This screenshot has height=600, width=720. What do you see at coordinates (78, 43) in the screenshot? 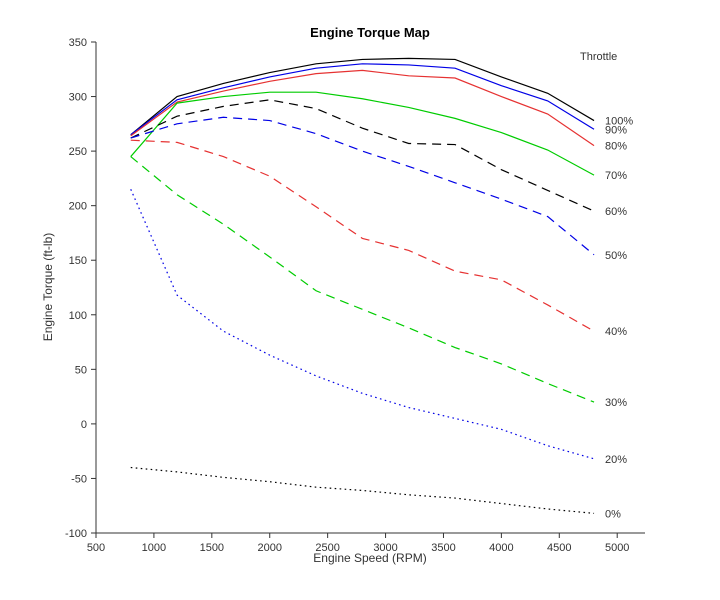
I see `y-tick-label: 350` at bounding box center [78, 43].